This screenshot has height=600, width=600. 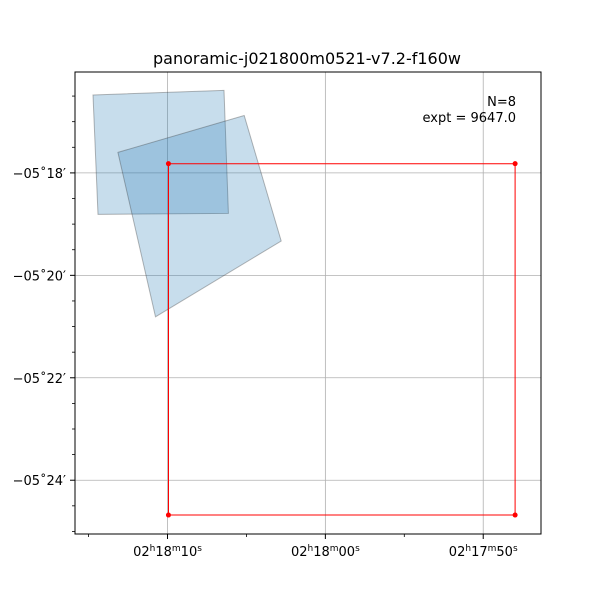 What do you see at coordinates (39, 481) in the screenshot?
I see `y-tick-label-3: −05˚24′` at bounding box center [39, 481].